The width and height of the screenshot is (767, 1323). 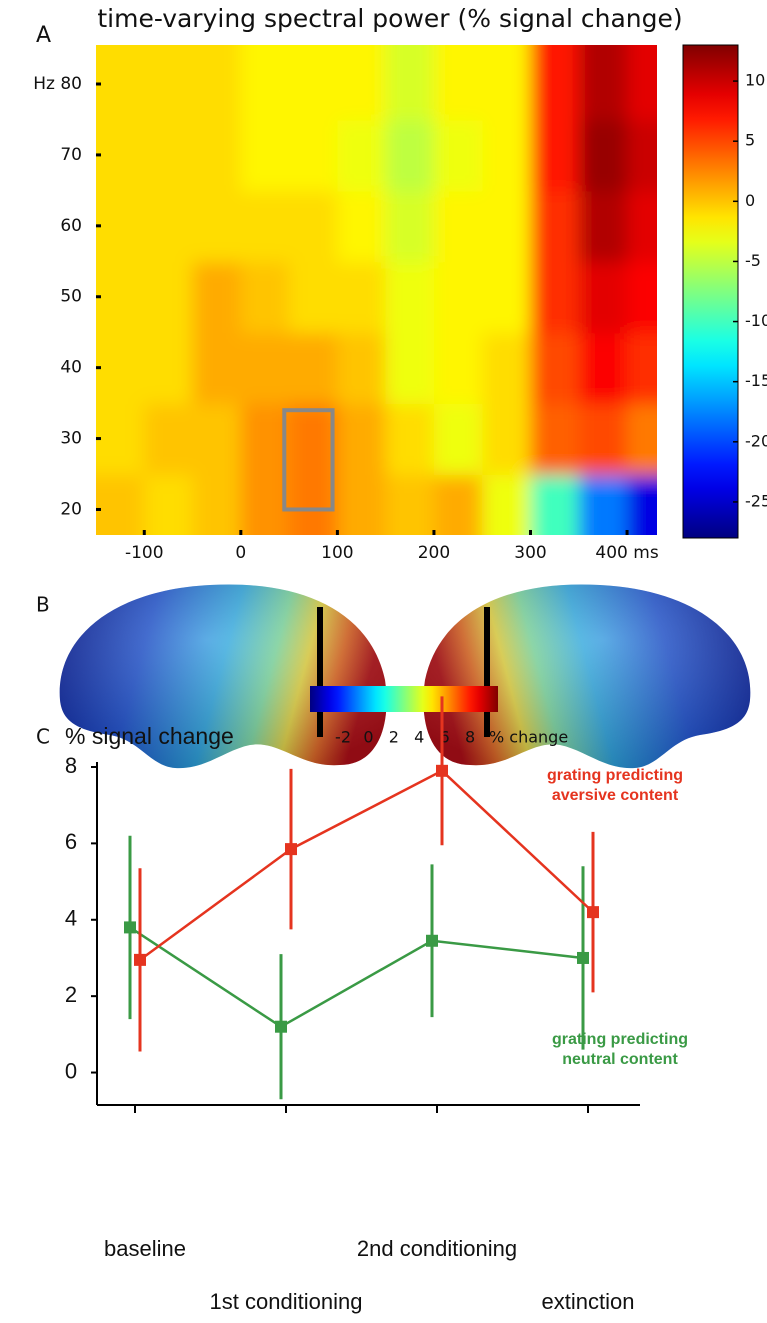 What do you see at coordinates (71, 439) in the screenshot?
I see `y-tick-label: 30` at bounding box center [71, 439].